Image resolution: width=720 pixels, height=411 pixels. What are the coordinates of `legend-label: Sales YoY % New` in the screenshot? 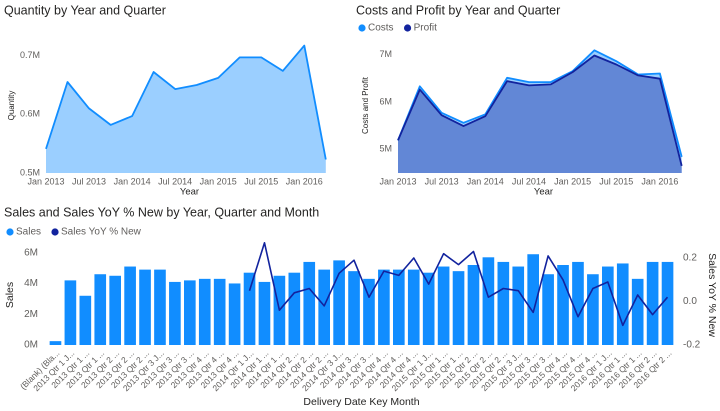 It's located at (101, 232).